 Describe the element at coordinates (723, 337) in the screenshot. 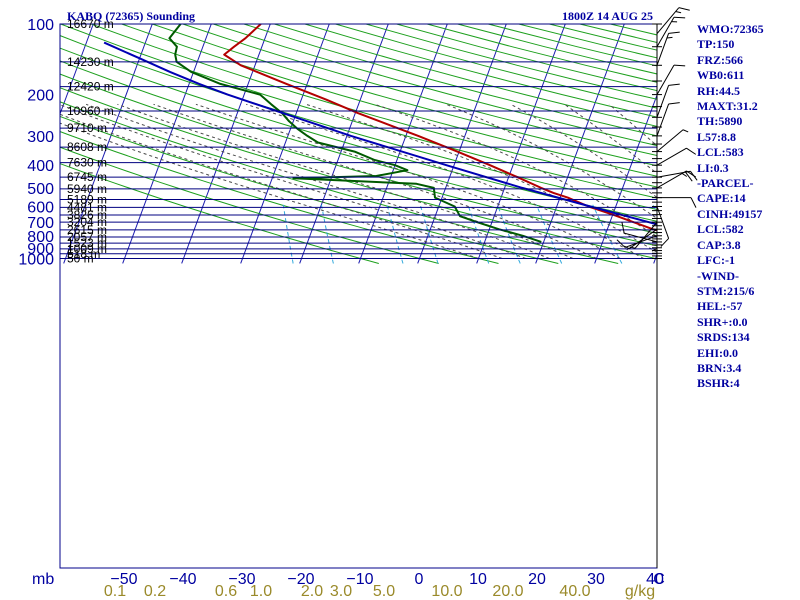

I see `index-row: SRDS:134` at that location.